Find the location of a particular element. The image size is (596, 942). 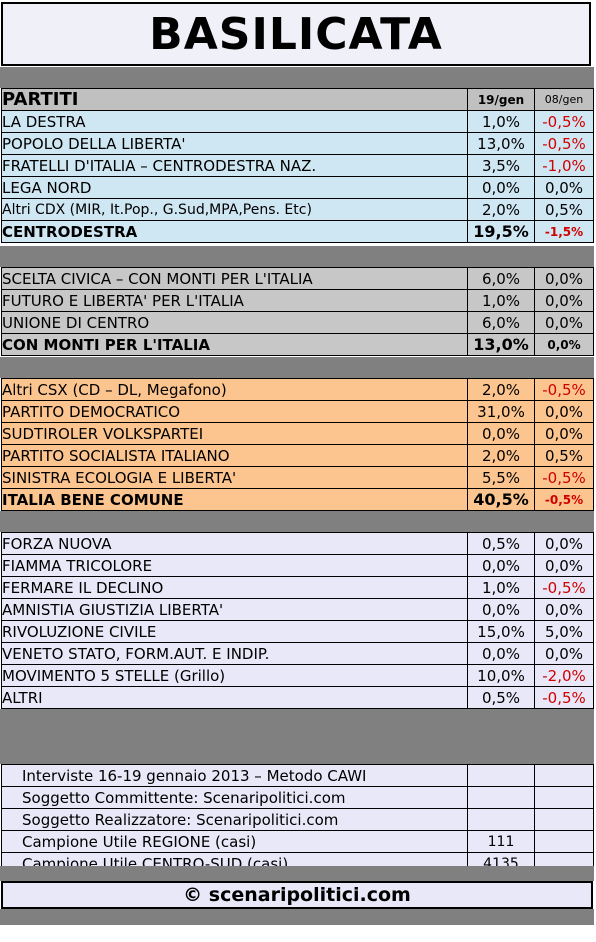

party-name: PARTITO DEMOCRATICO is located at coordinates (234, 411).